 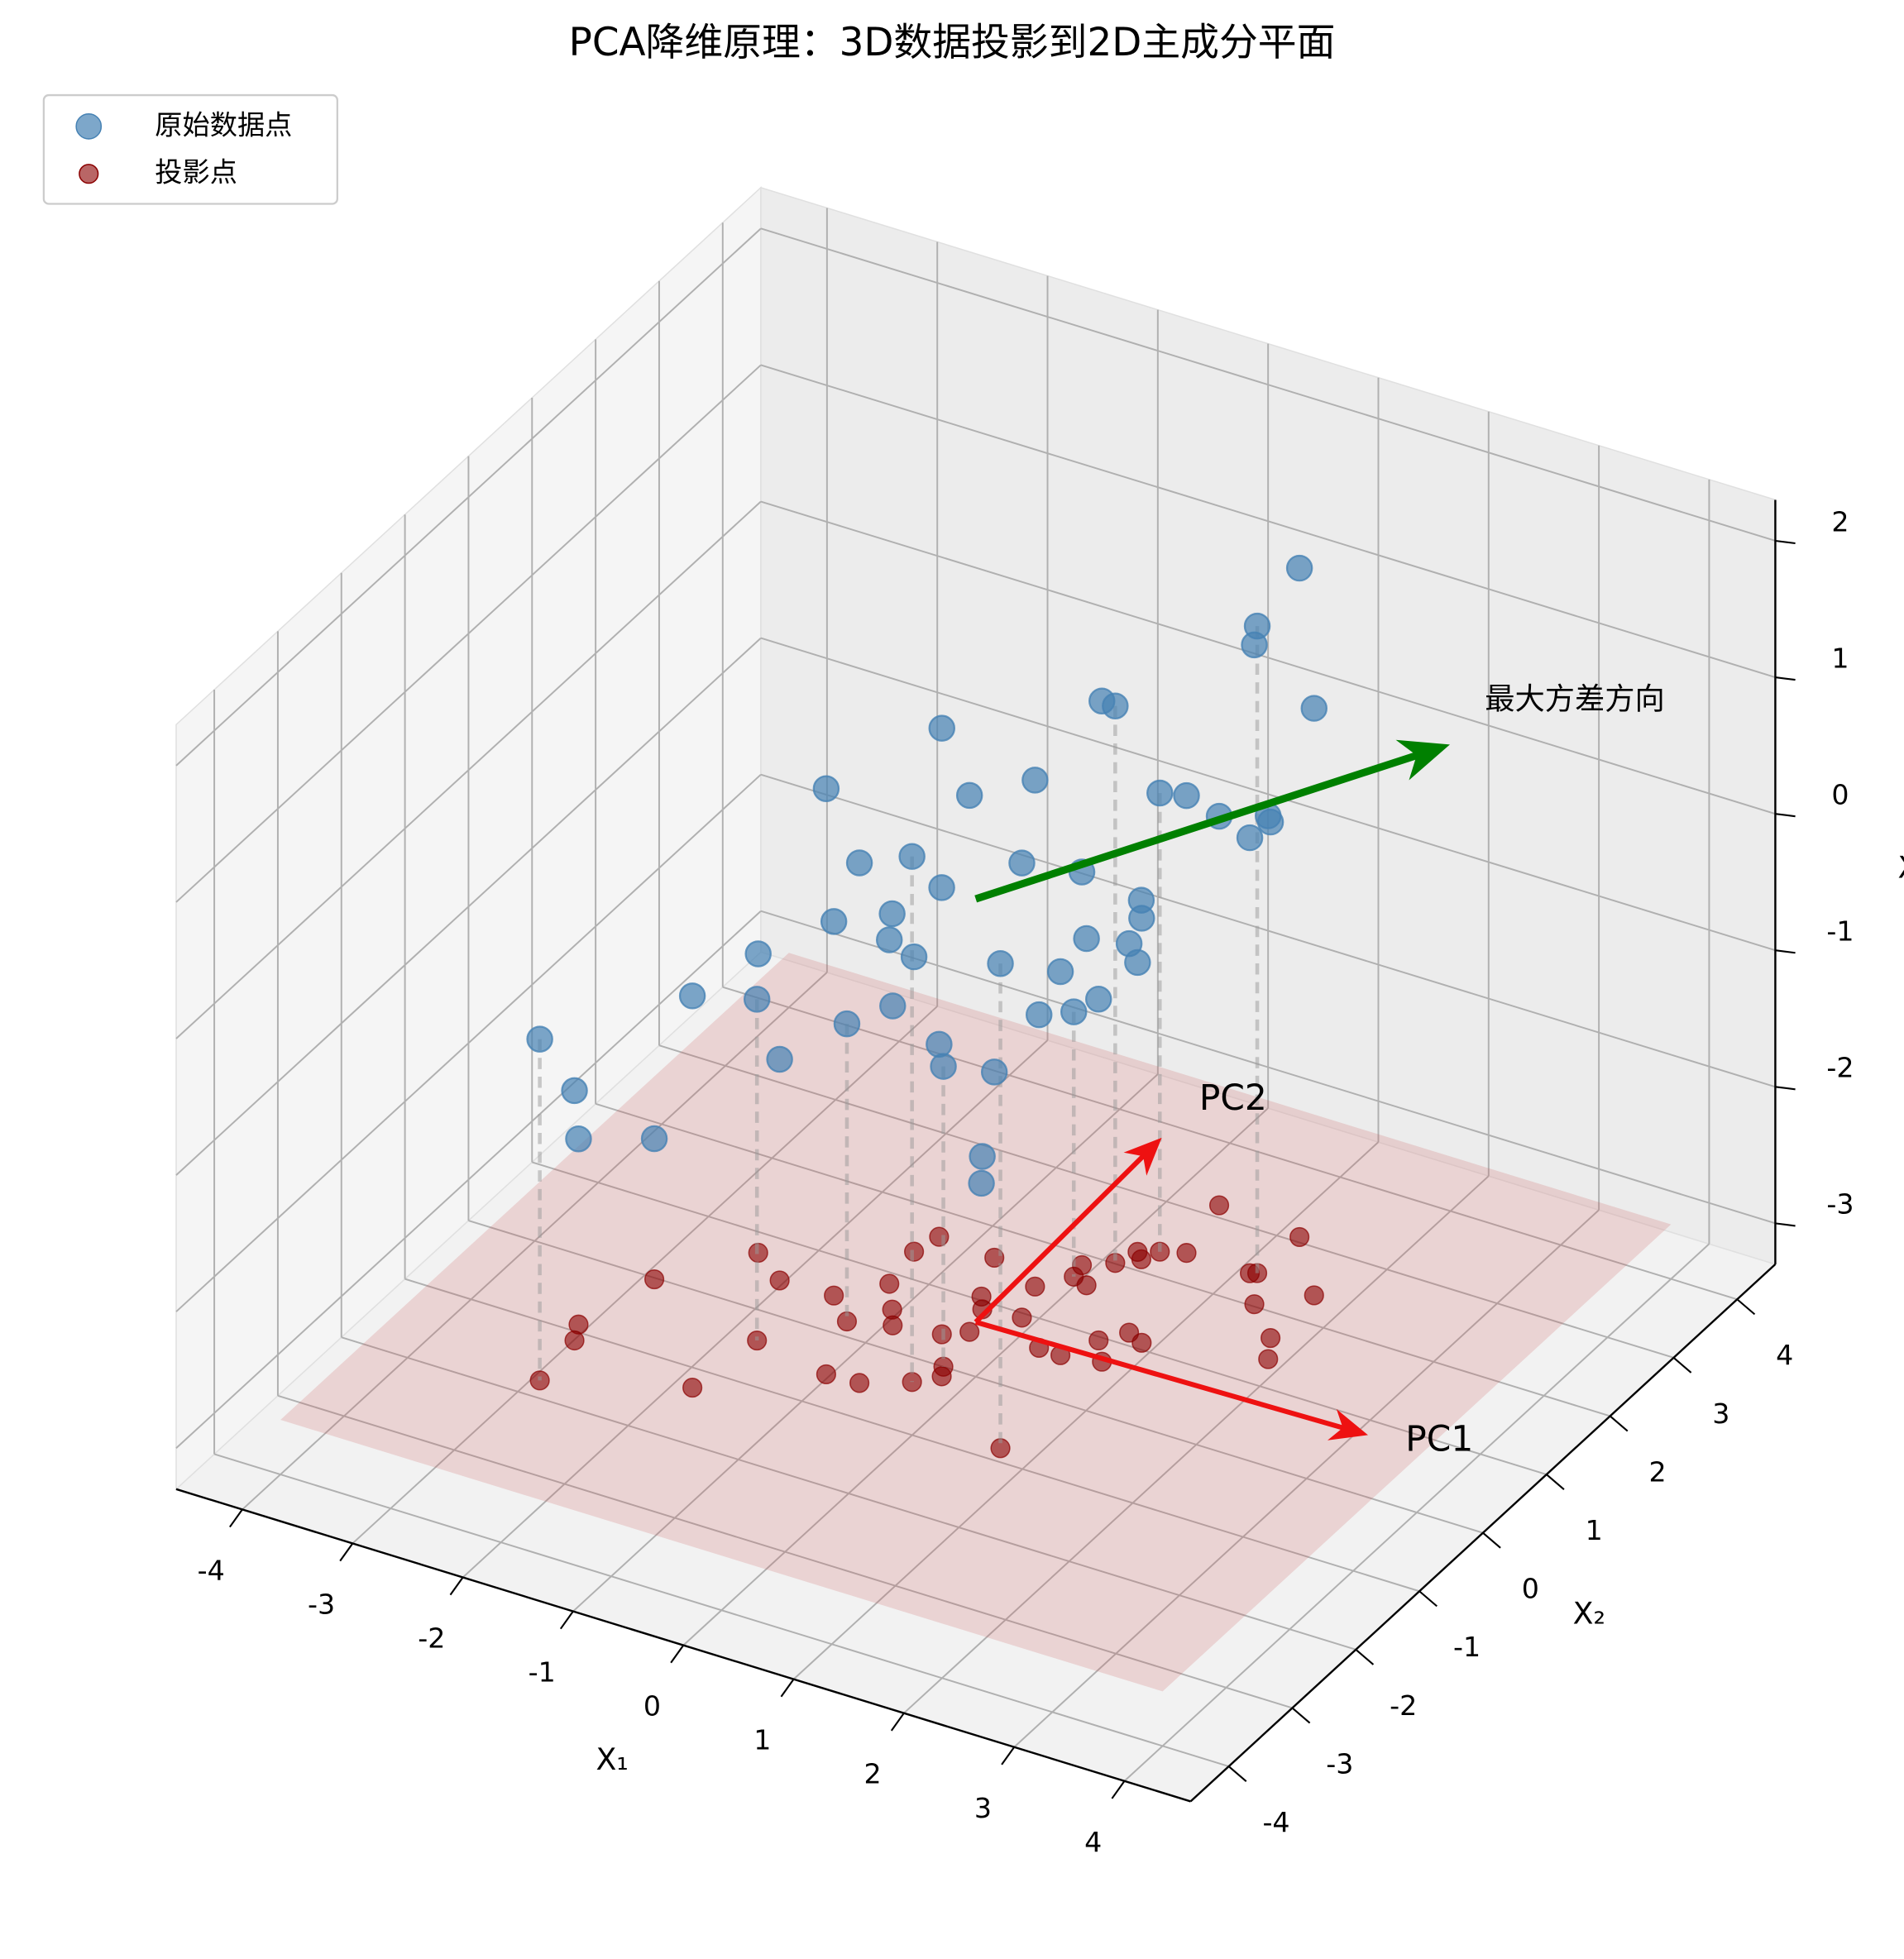 I want to click on legend-marker, so click(x=89, y=174).